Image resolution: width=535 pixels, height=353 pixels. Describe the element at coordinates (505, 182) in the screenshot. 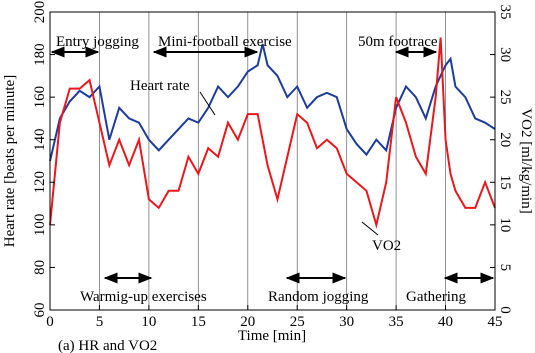

I see `y2-tick-label: 15` at that location.